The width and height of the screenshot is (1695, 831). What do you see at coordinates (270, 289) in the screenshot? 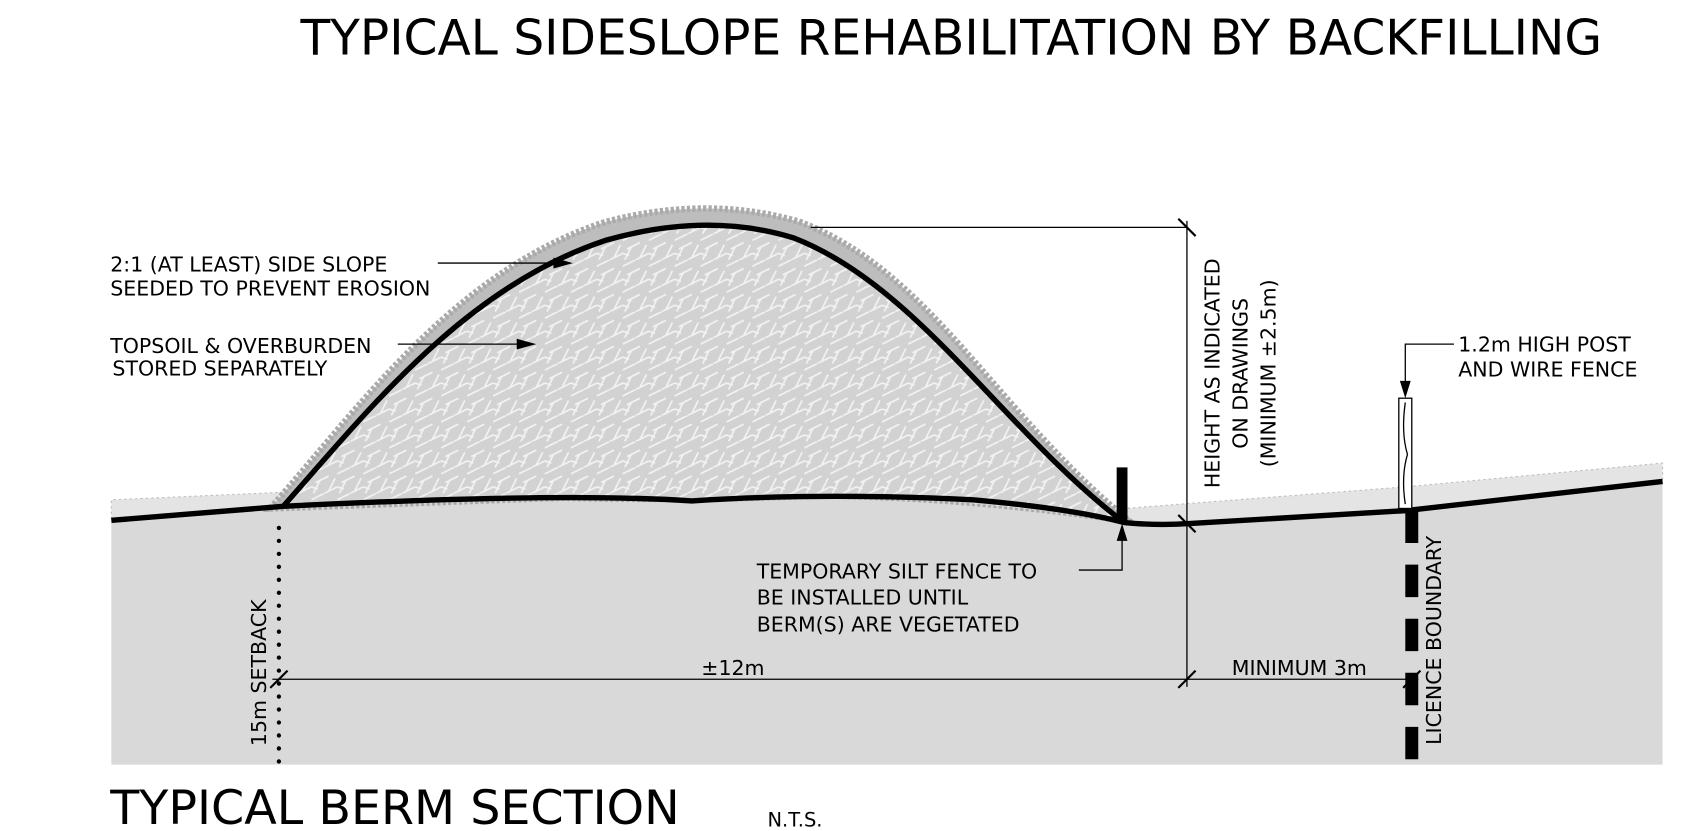
I see `label: SEEDED TO PREVENT EROSION` at bounding box center [270, 289].